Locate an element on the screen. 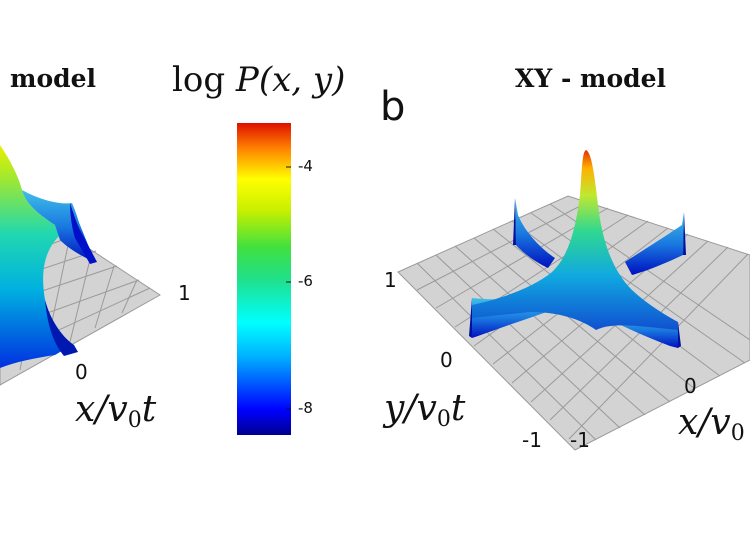  colorbar-tick-minus-4: -4 is located at coordinates (305, 166).